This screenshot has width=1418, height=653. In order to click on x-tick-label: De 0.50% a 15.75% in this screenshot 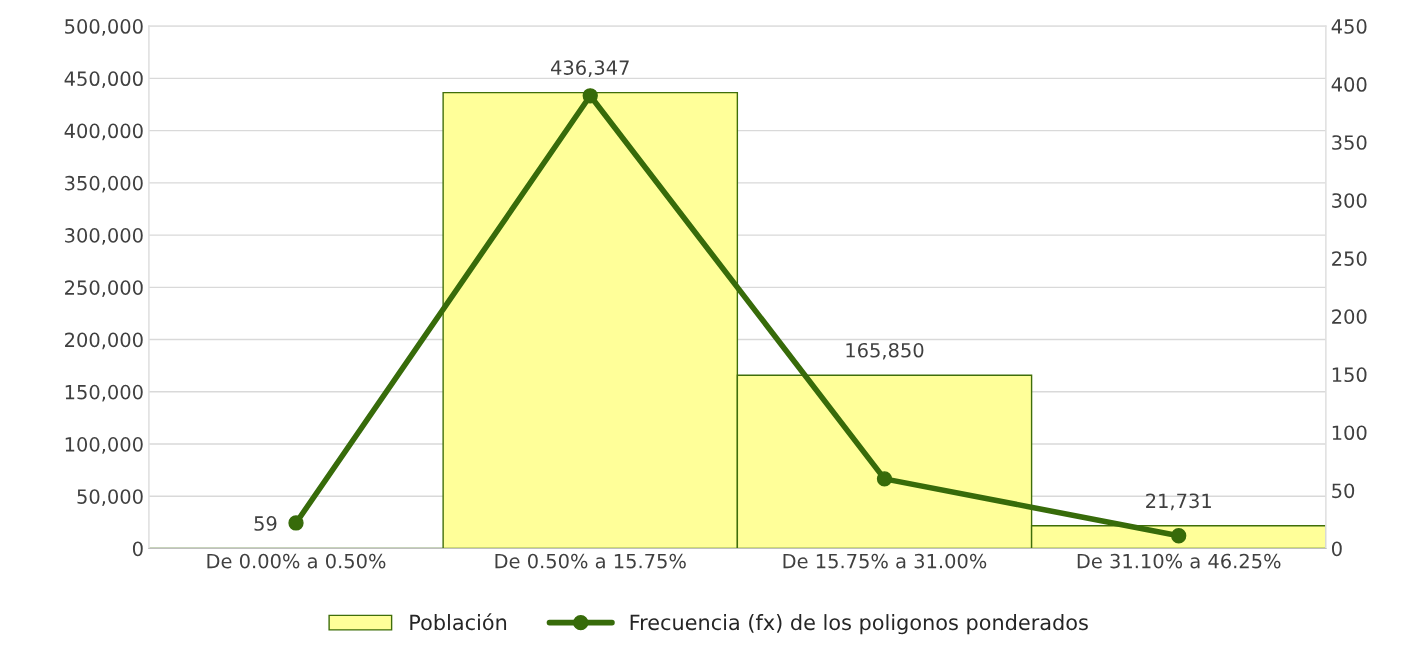, I will do `click(590, 561)`.